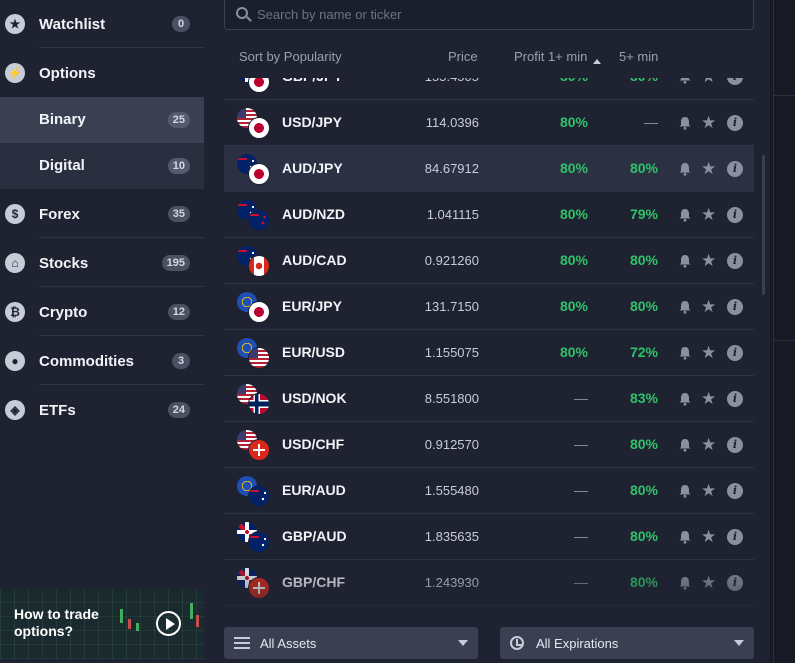  I want to click on asset-price: 8.551800, so click(451, 398).